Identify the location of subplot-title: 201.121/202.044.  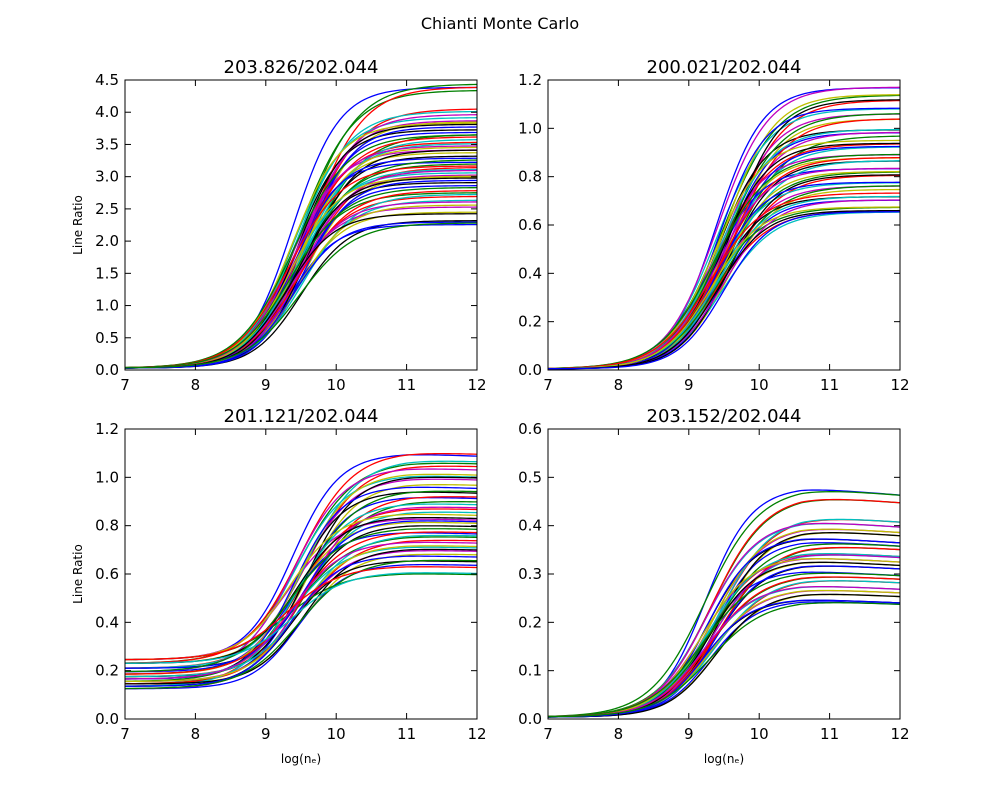
(301, 416).